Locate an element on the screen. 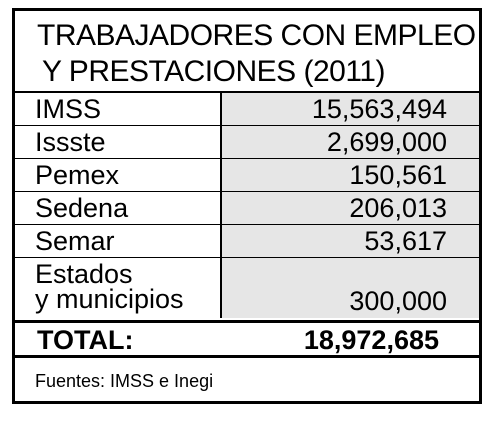 This screenshot has width=500, height=421. table-row: Semar 53,617 is located at coordinates (247, 241).